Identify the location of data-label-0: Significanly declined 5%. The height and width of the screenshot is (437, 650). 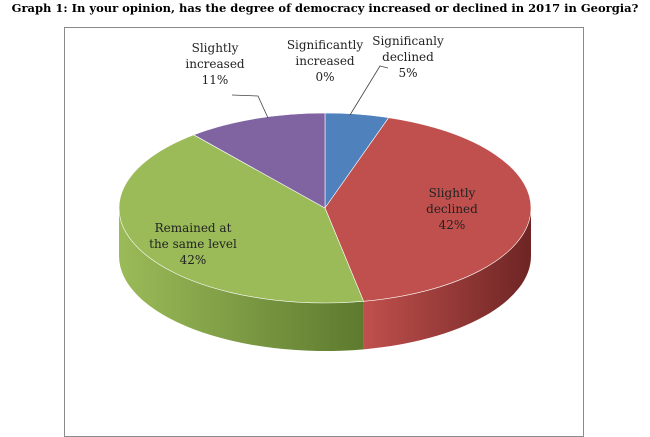
(408, 57).